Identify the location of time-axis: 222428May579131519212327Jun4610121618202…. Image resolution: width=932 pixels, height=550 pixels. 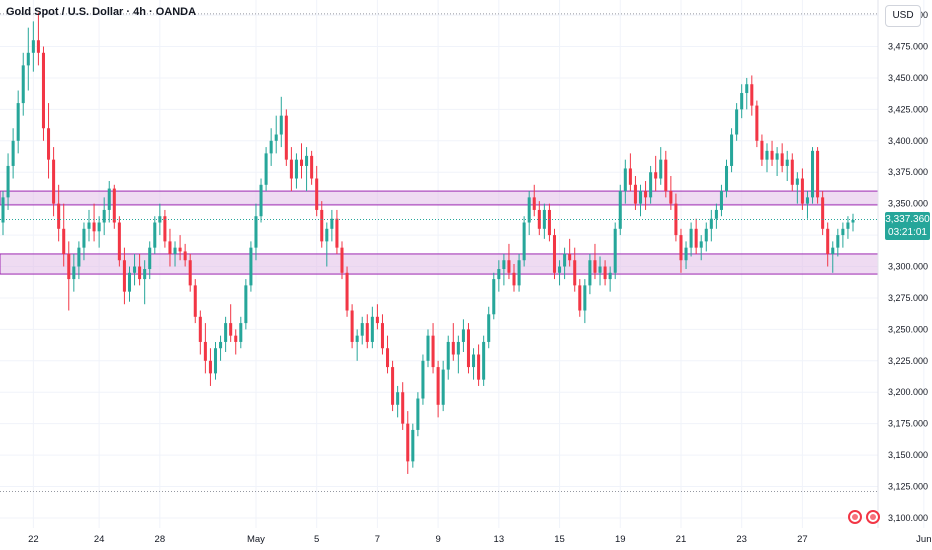
(480, 539).